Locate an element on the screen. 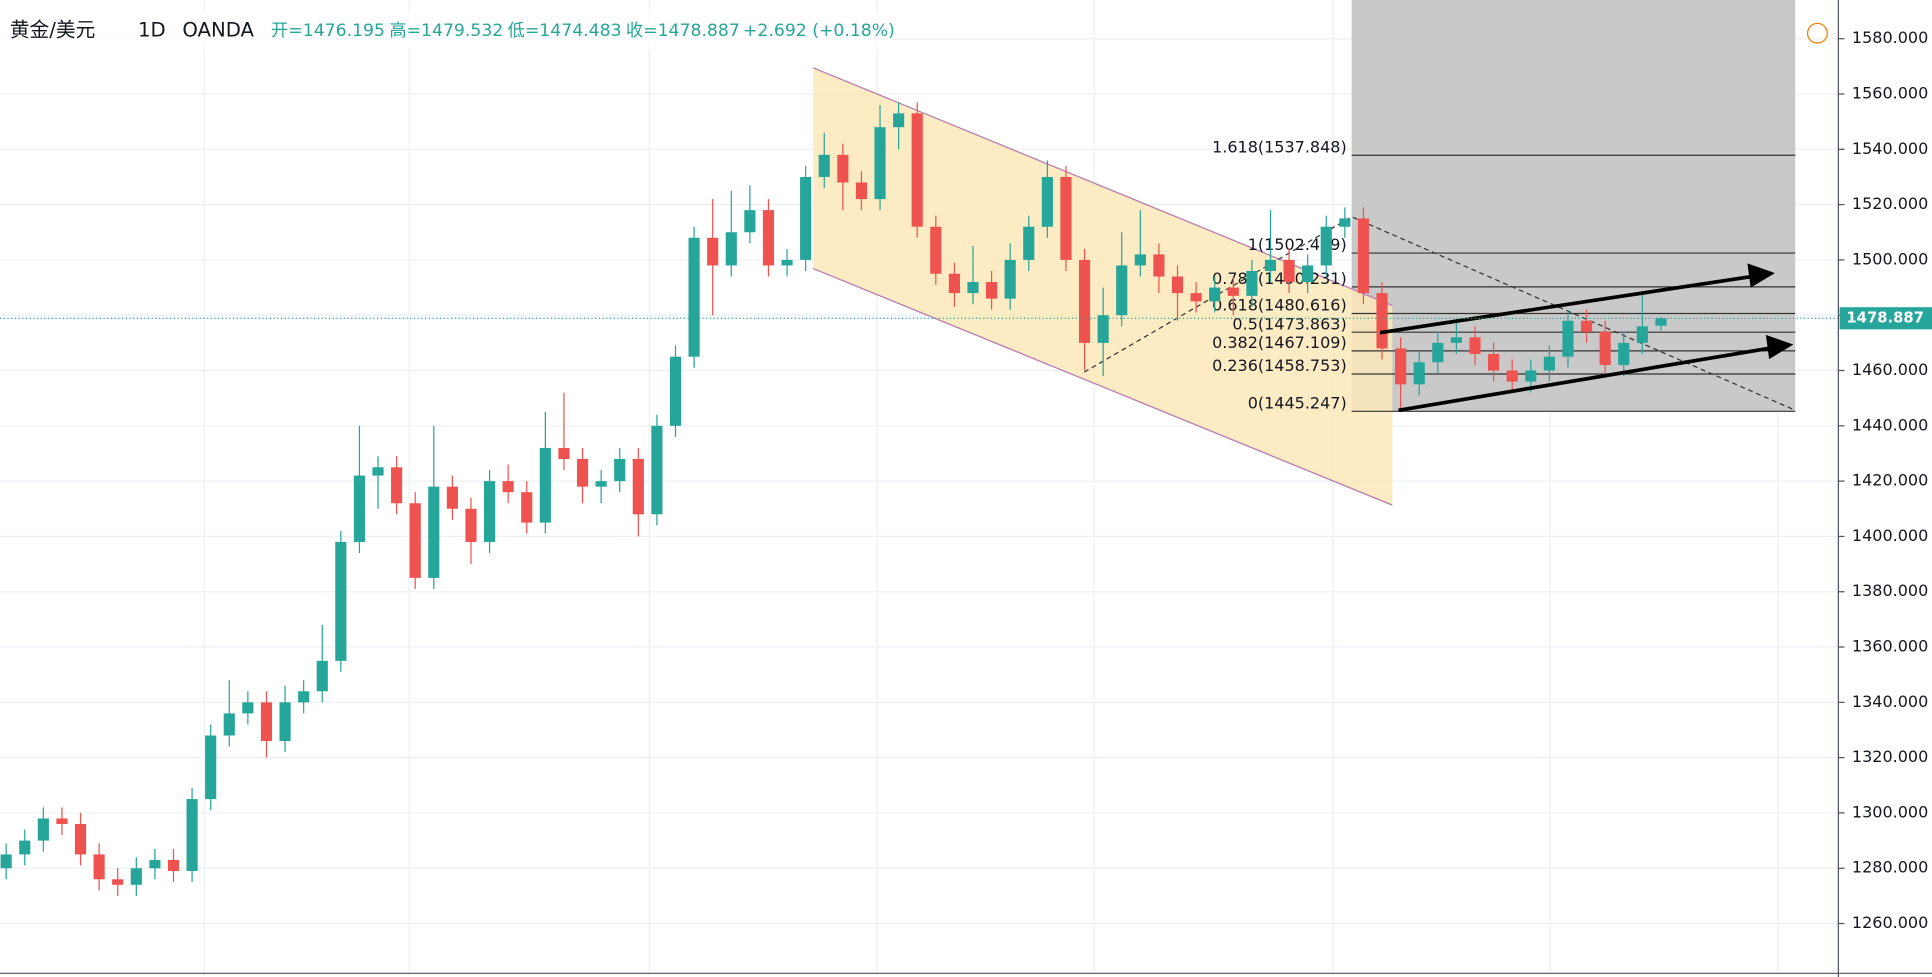 The height and width of the screenshot is (977, 1932). channel is located at coordinates (1103, 286).